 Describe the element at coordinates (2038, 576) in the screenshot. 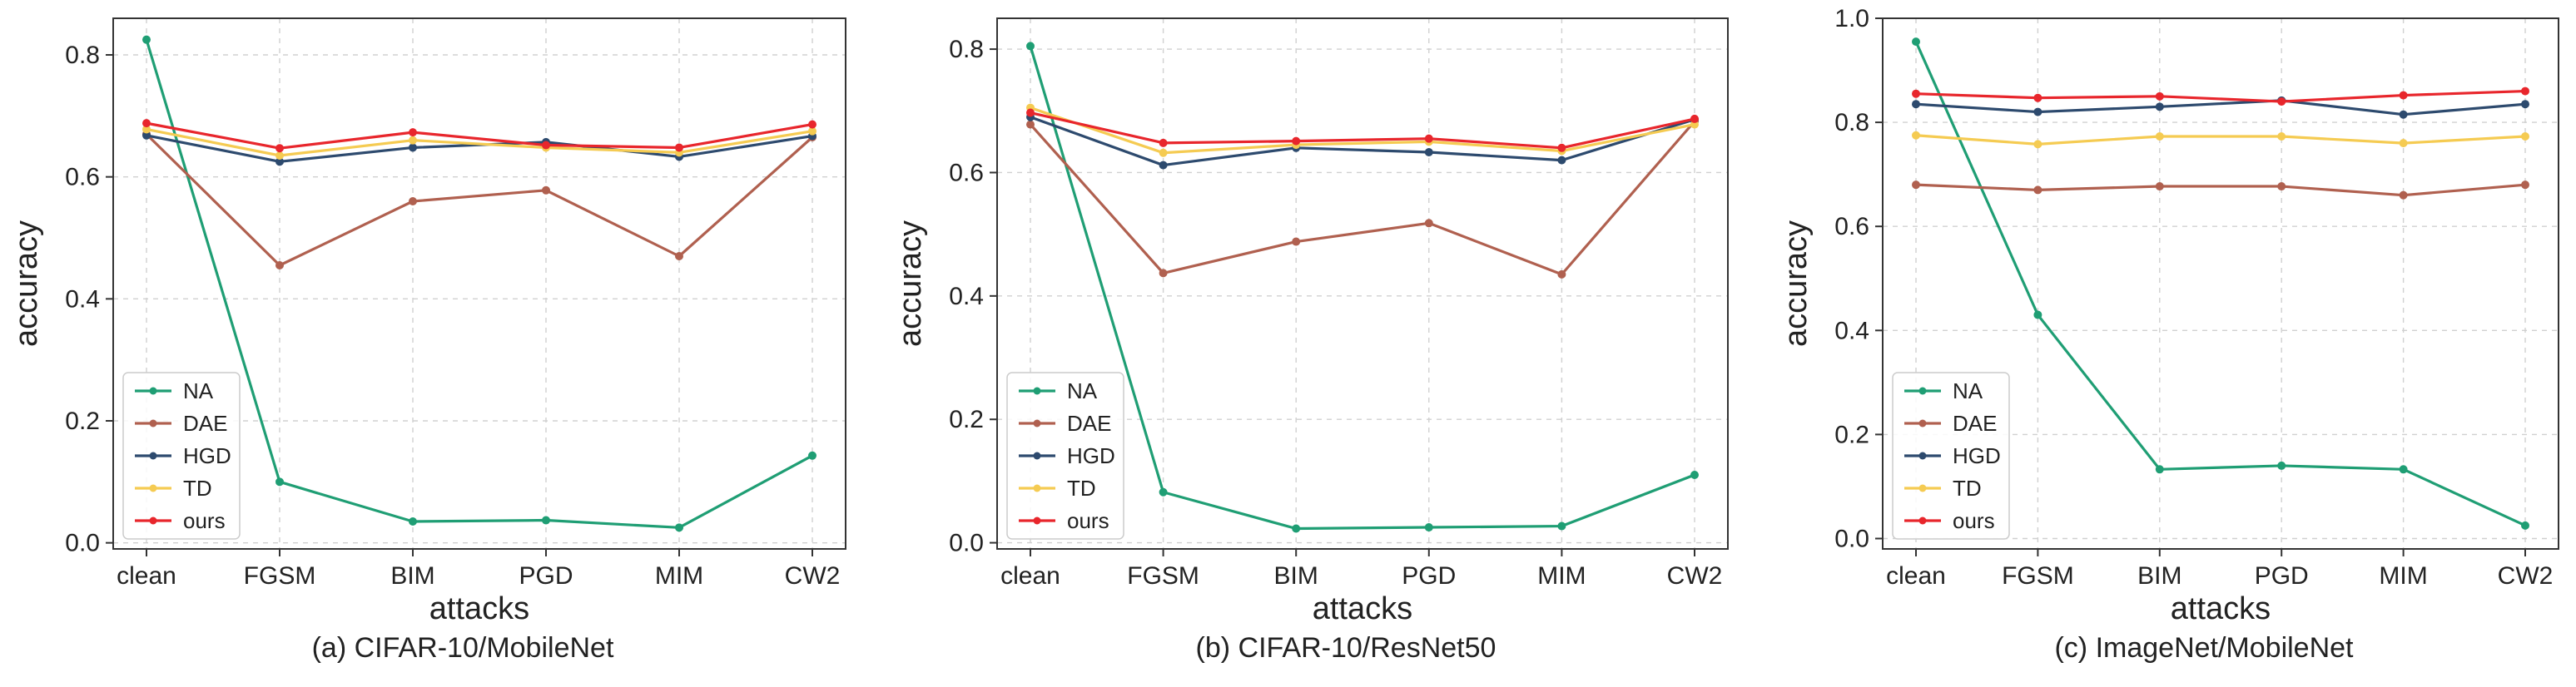

I see `x-tick-label: FGSM` at that location.